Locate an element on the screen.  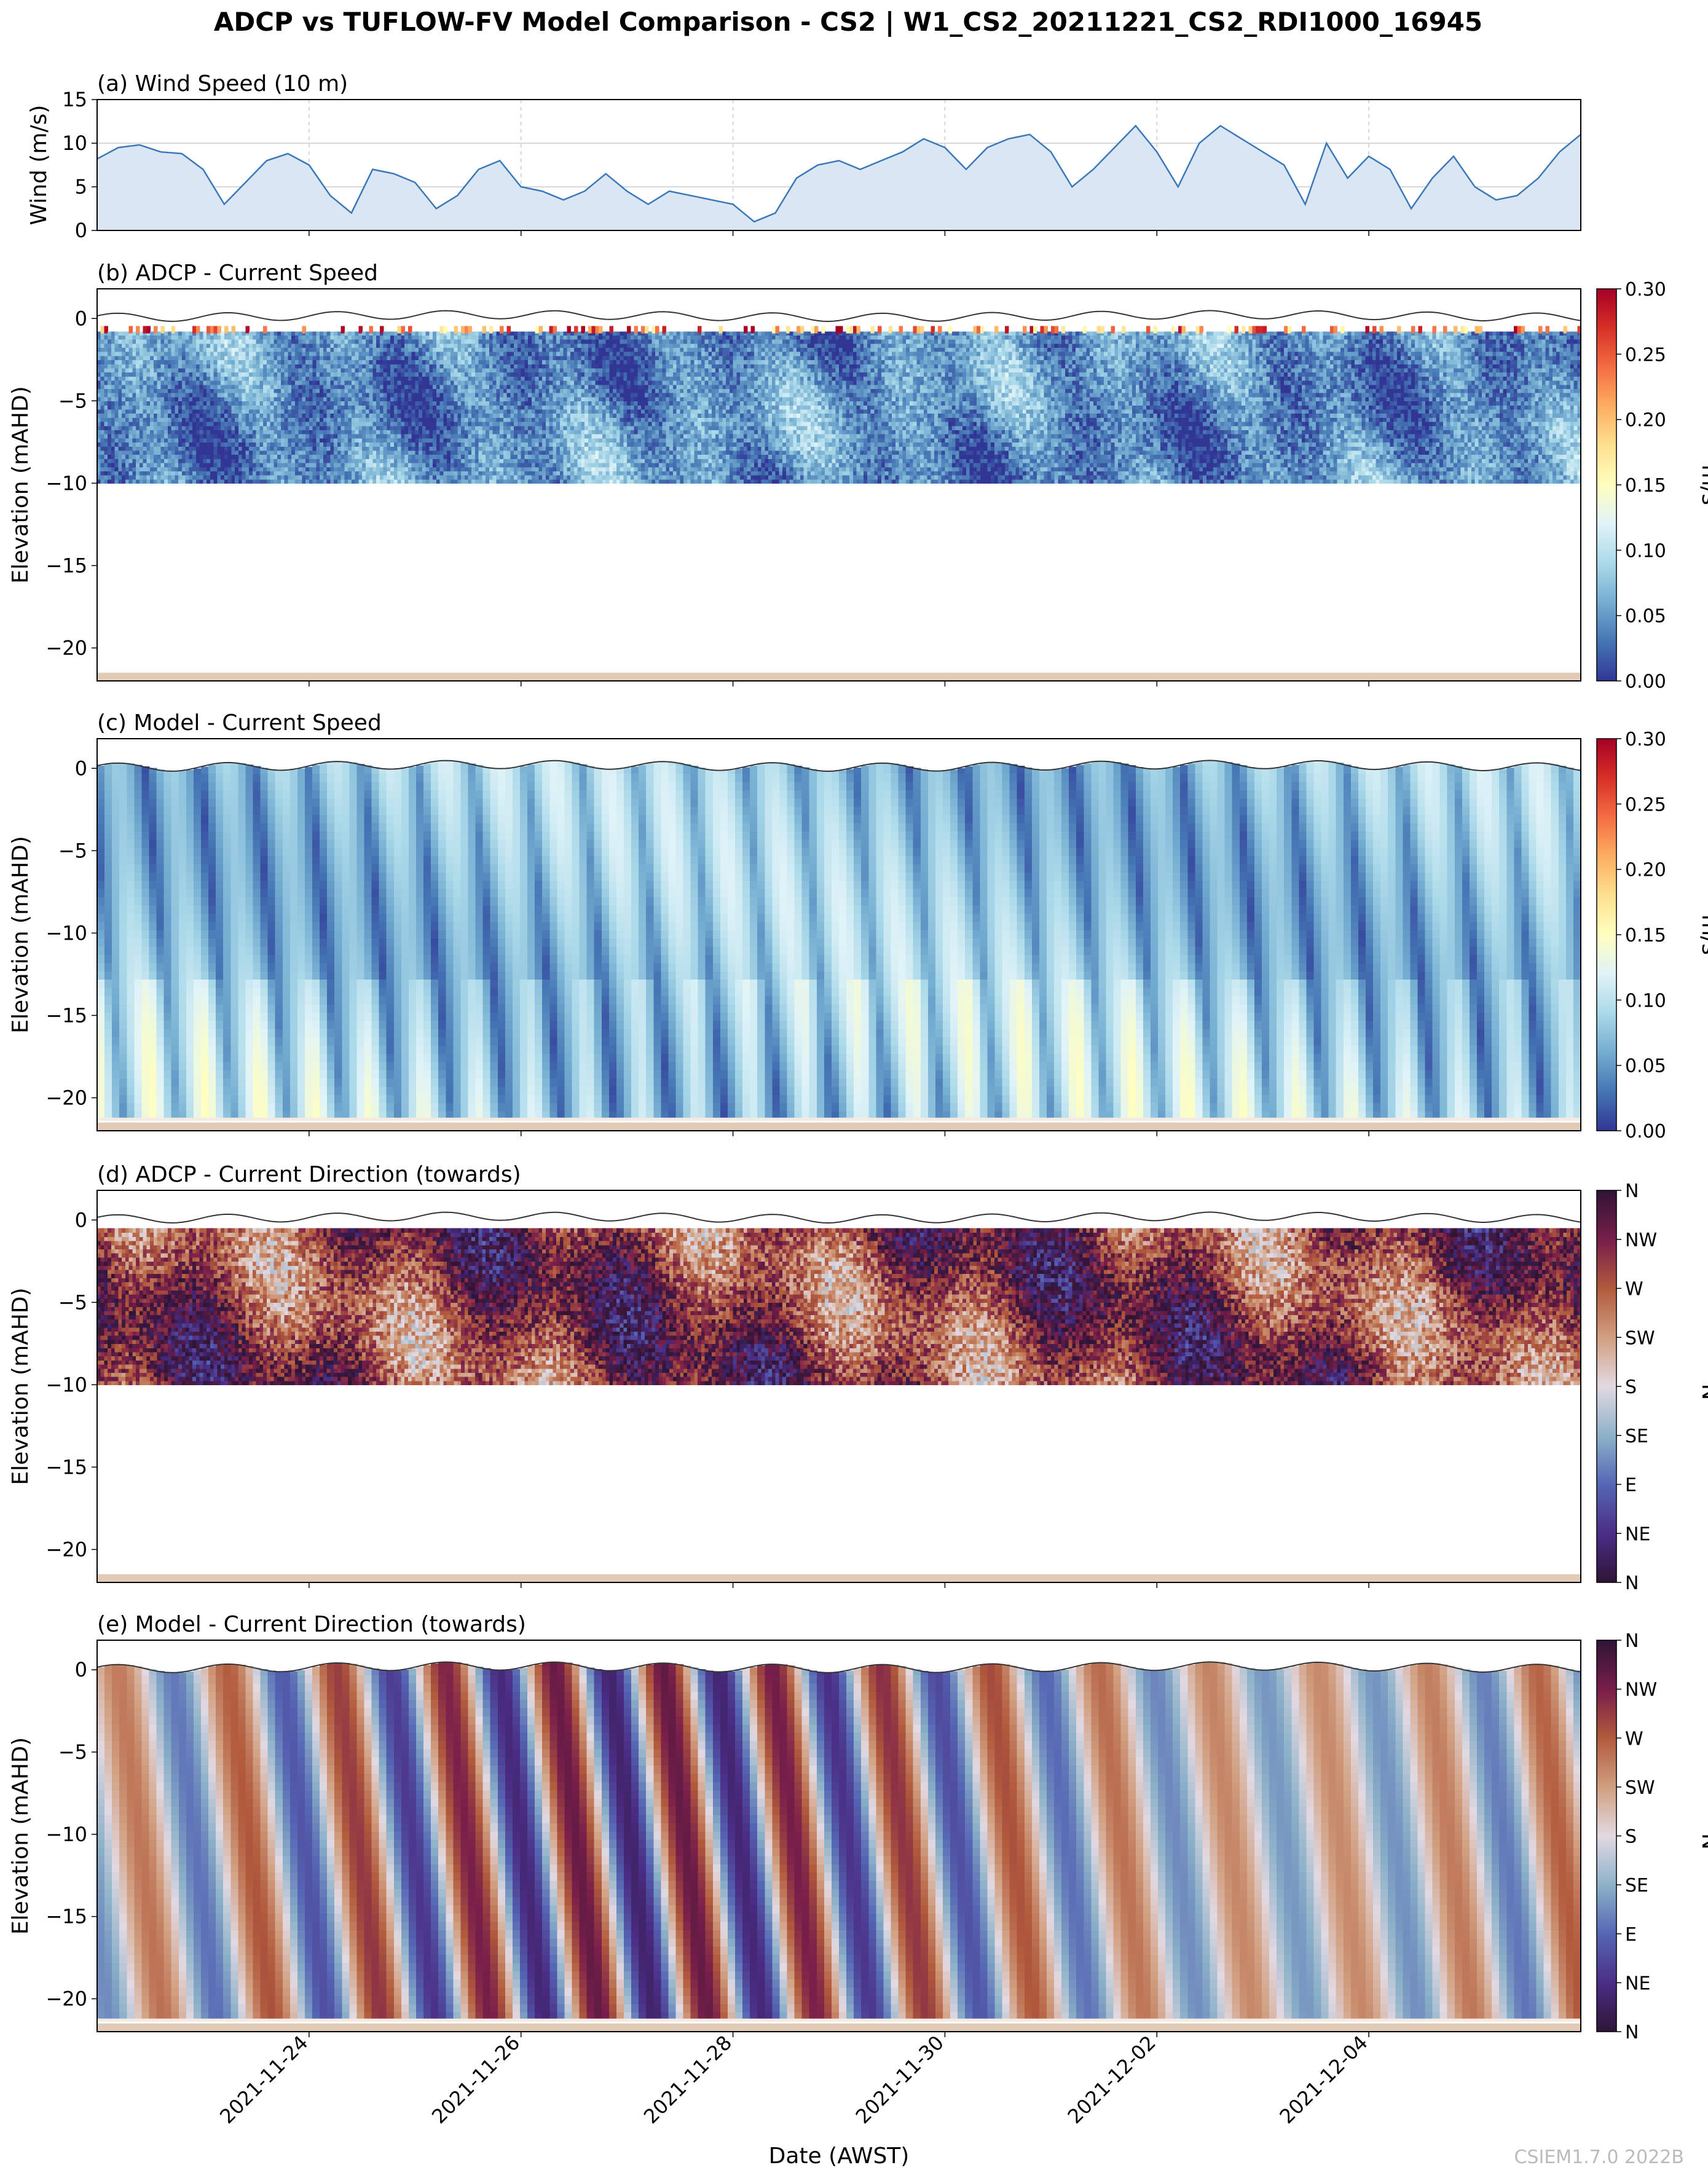
surface-bin is located at coordinates (138, 330).